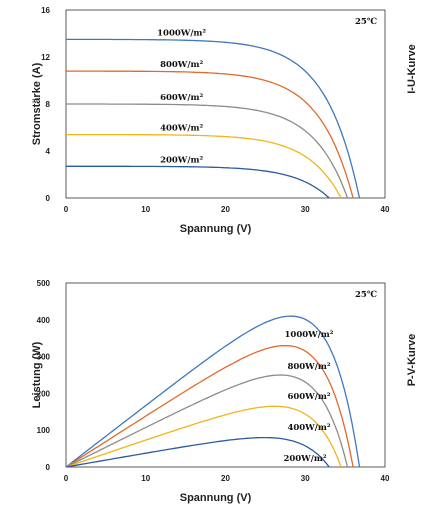  I want to click on y-tick-label: 16, so click(45, 10).